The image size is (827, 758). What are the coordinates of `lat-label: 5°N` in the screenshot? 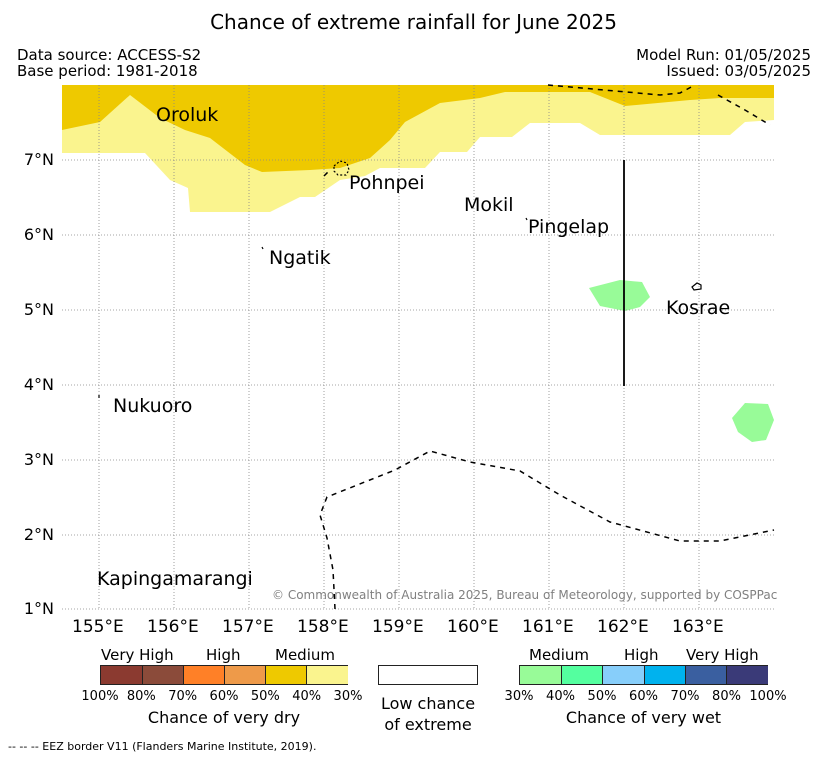 It's located at (38, 309).